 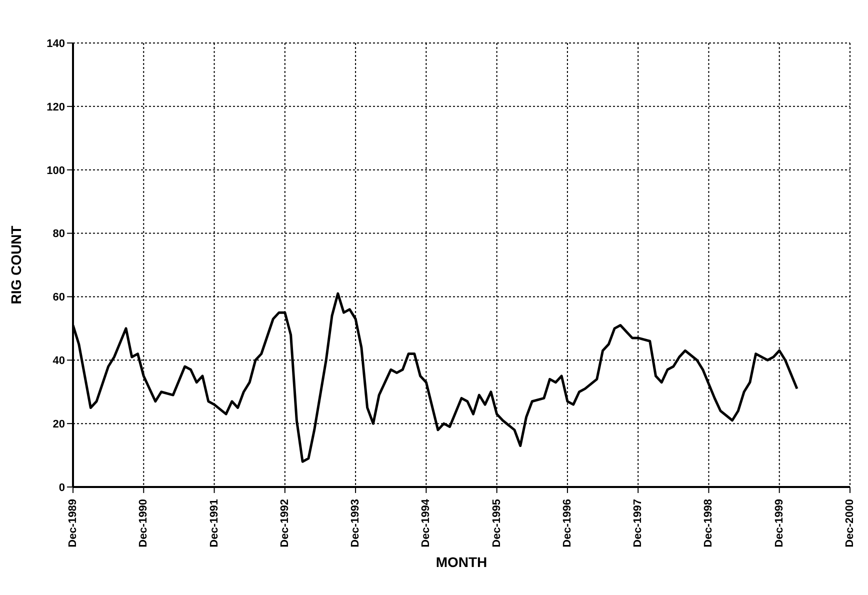 What do you see at coordinates (779, 523) in the screenshot?
I see `x-tick-label: Dec-1999` at bounding box center [779, 523].